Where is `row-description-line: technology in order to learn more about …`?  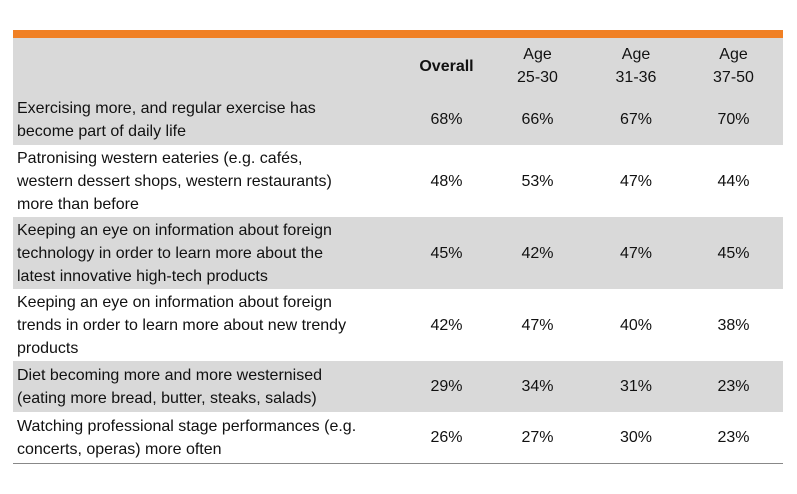
row-description-line: technology in order to learn more about … is located at coordinates (170, 253).